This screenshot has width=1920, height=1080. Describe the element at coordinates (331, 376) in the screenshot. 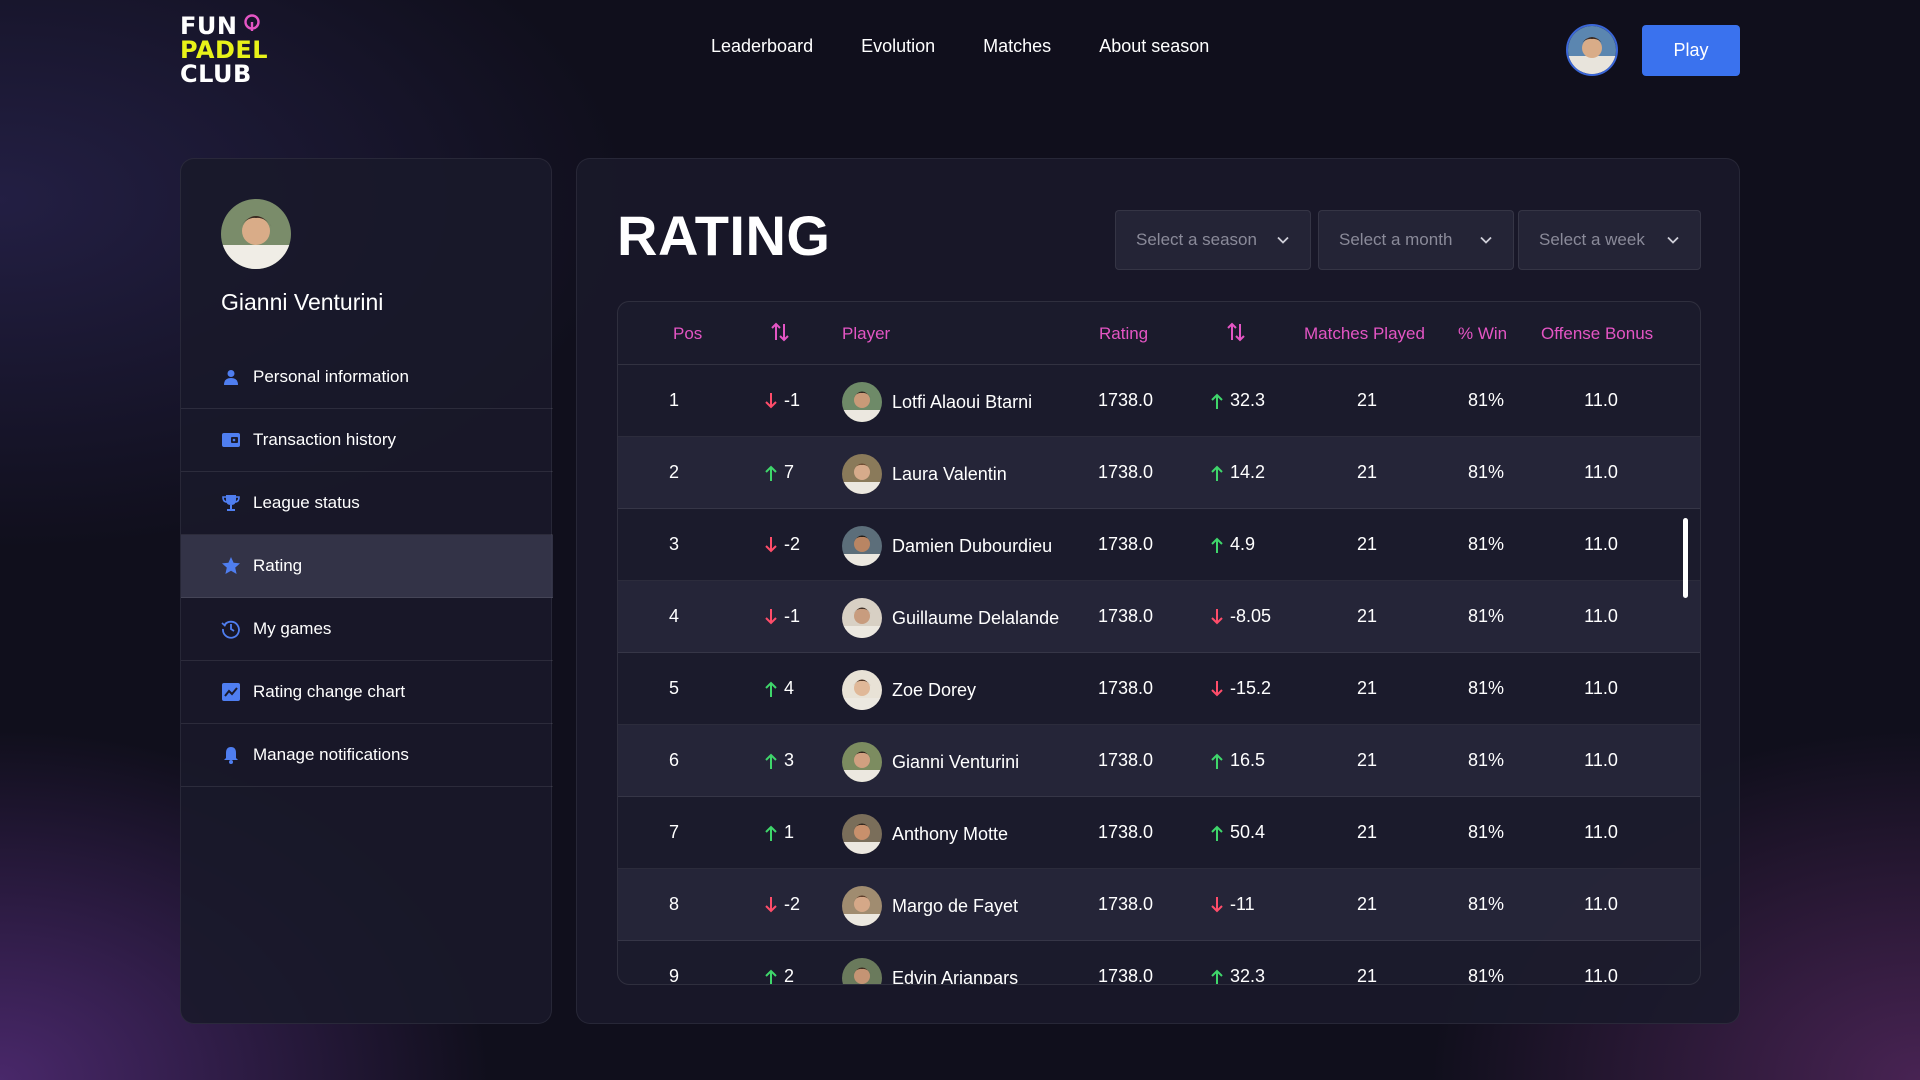

I see `menu-item-label: Personal information` at that location.